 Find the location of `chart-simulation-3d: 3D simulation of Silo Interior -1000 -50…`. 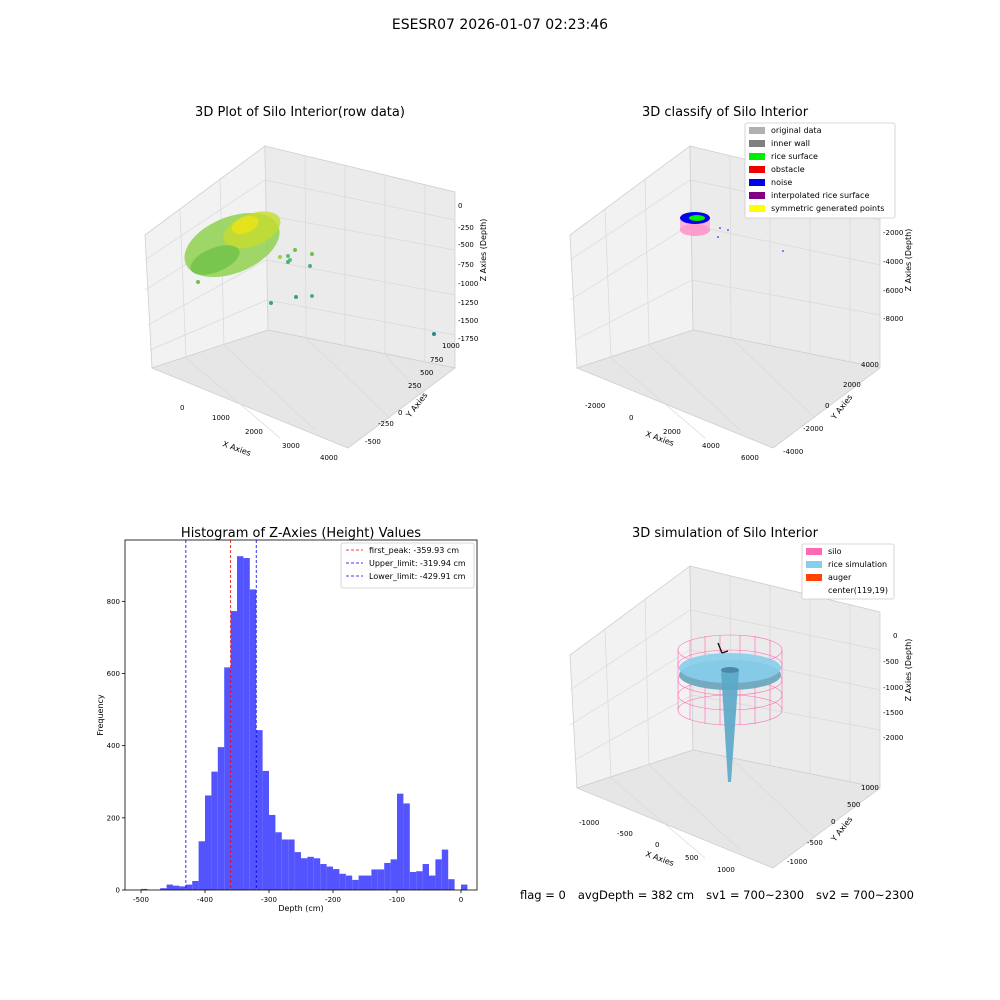

chart-simulation-3d: 3D simulation of Silo Interior -1000 -50… is located at coordinates (741, 700).